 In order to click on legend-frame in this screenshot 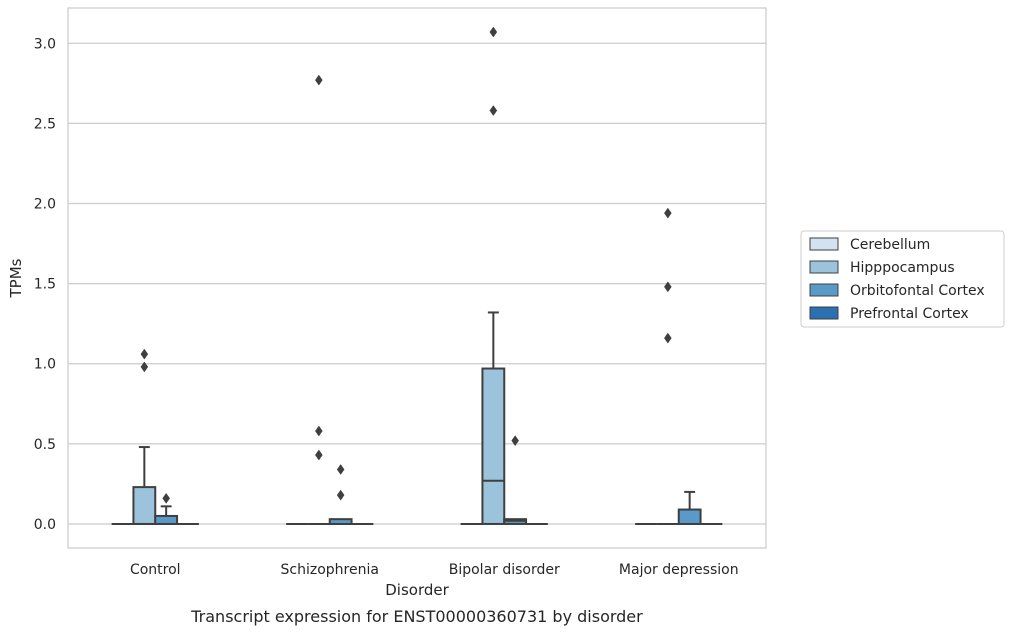, I will do `click(902, 279)`.